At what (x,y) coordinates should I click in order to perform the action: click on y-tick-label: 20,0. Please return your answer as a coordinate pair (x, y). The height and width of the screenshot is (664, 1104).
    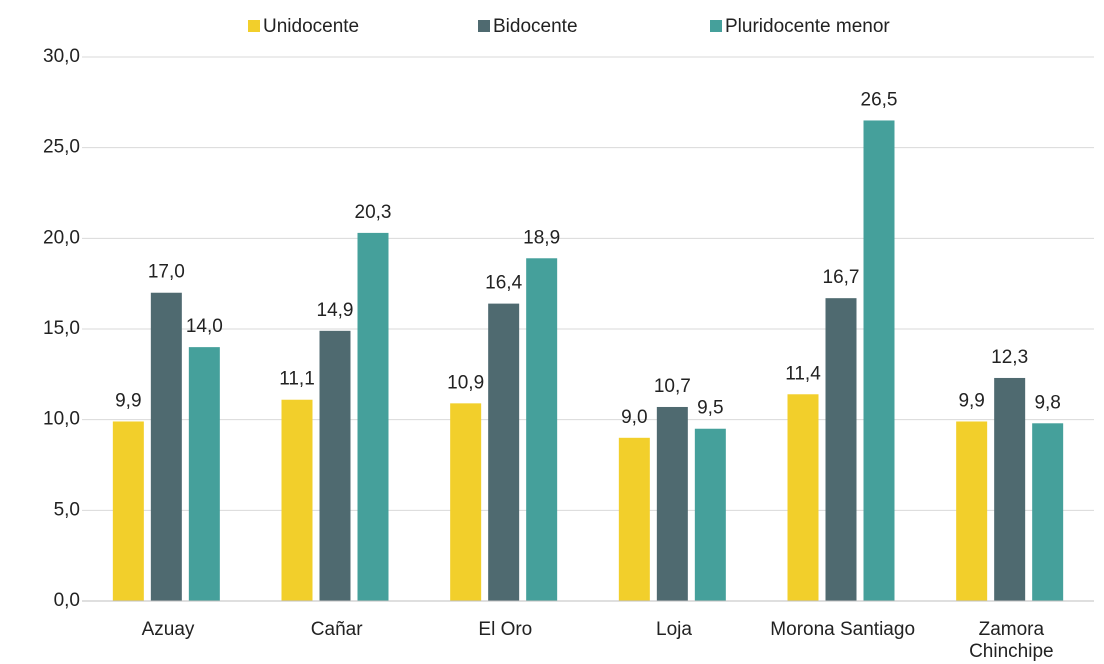
    Looking at the image, I should click on (61, 237).